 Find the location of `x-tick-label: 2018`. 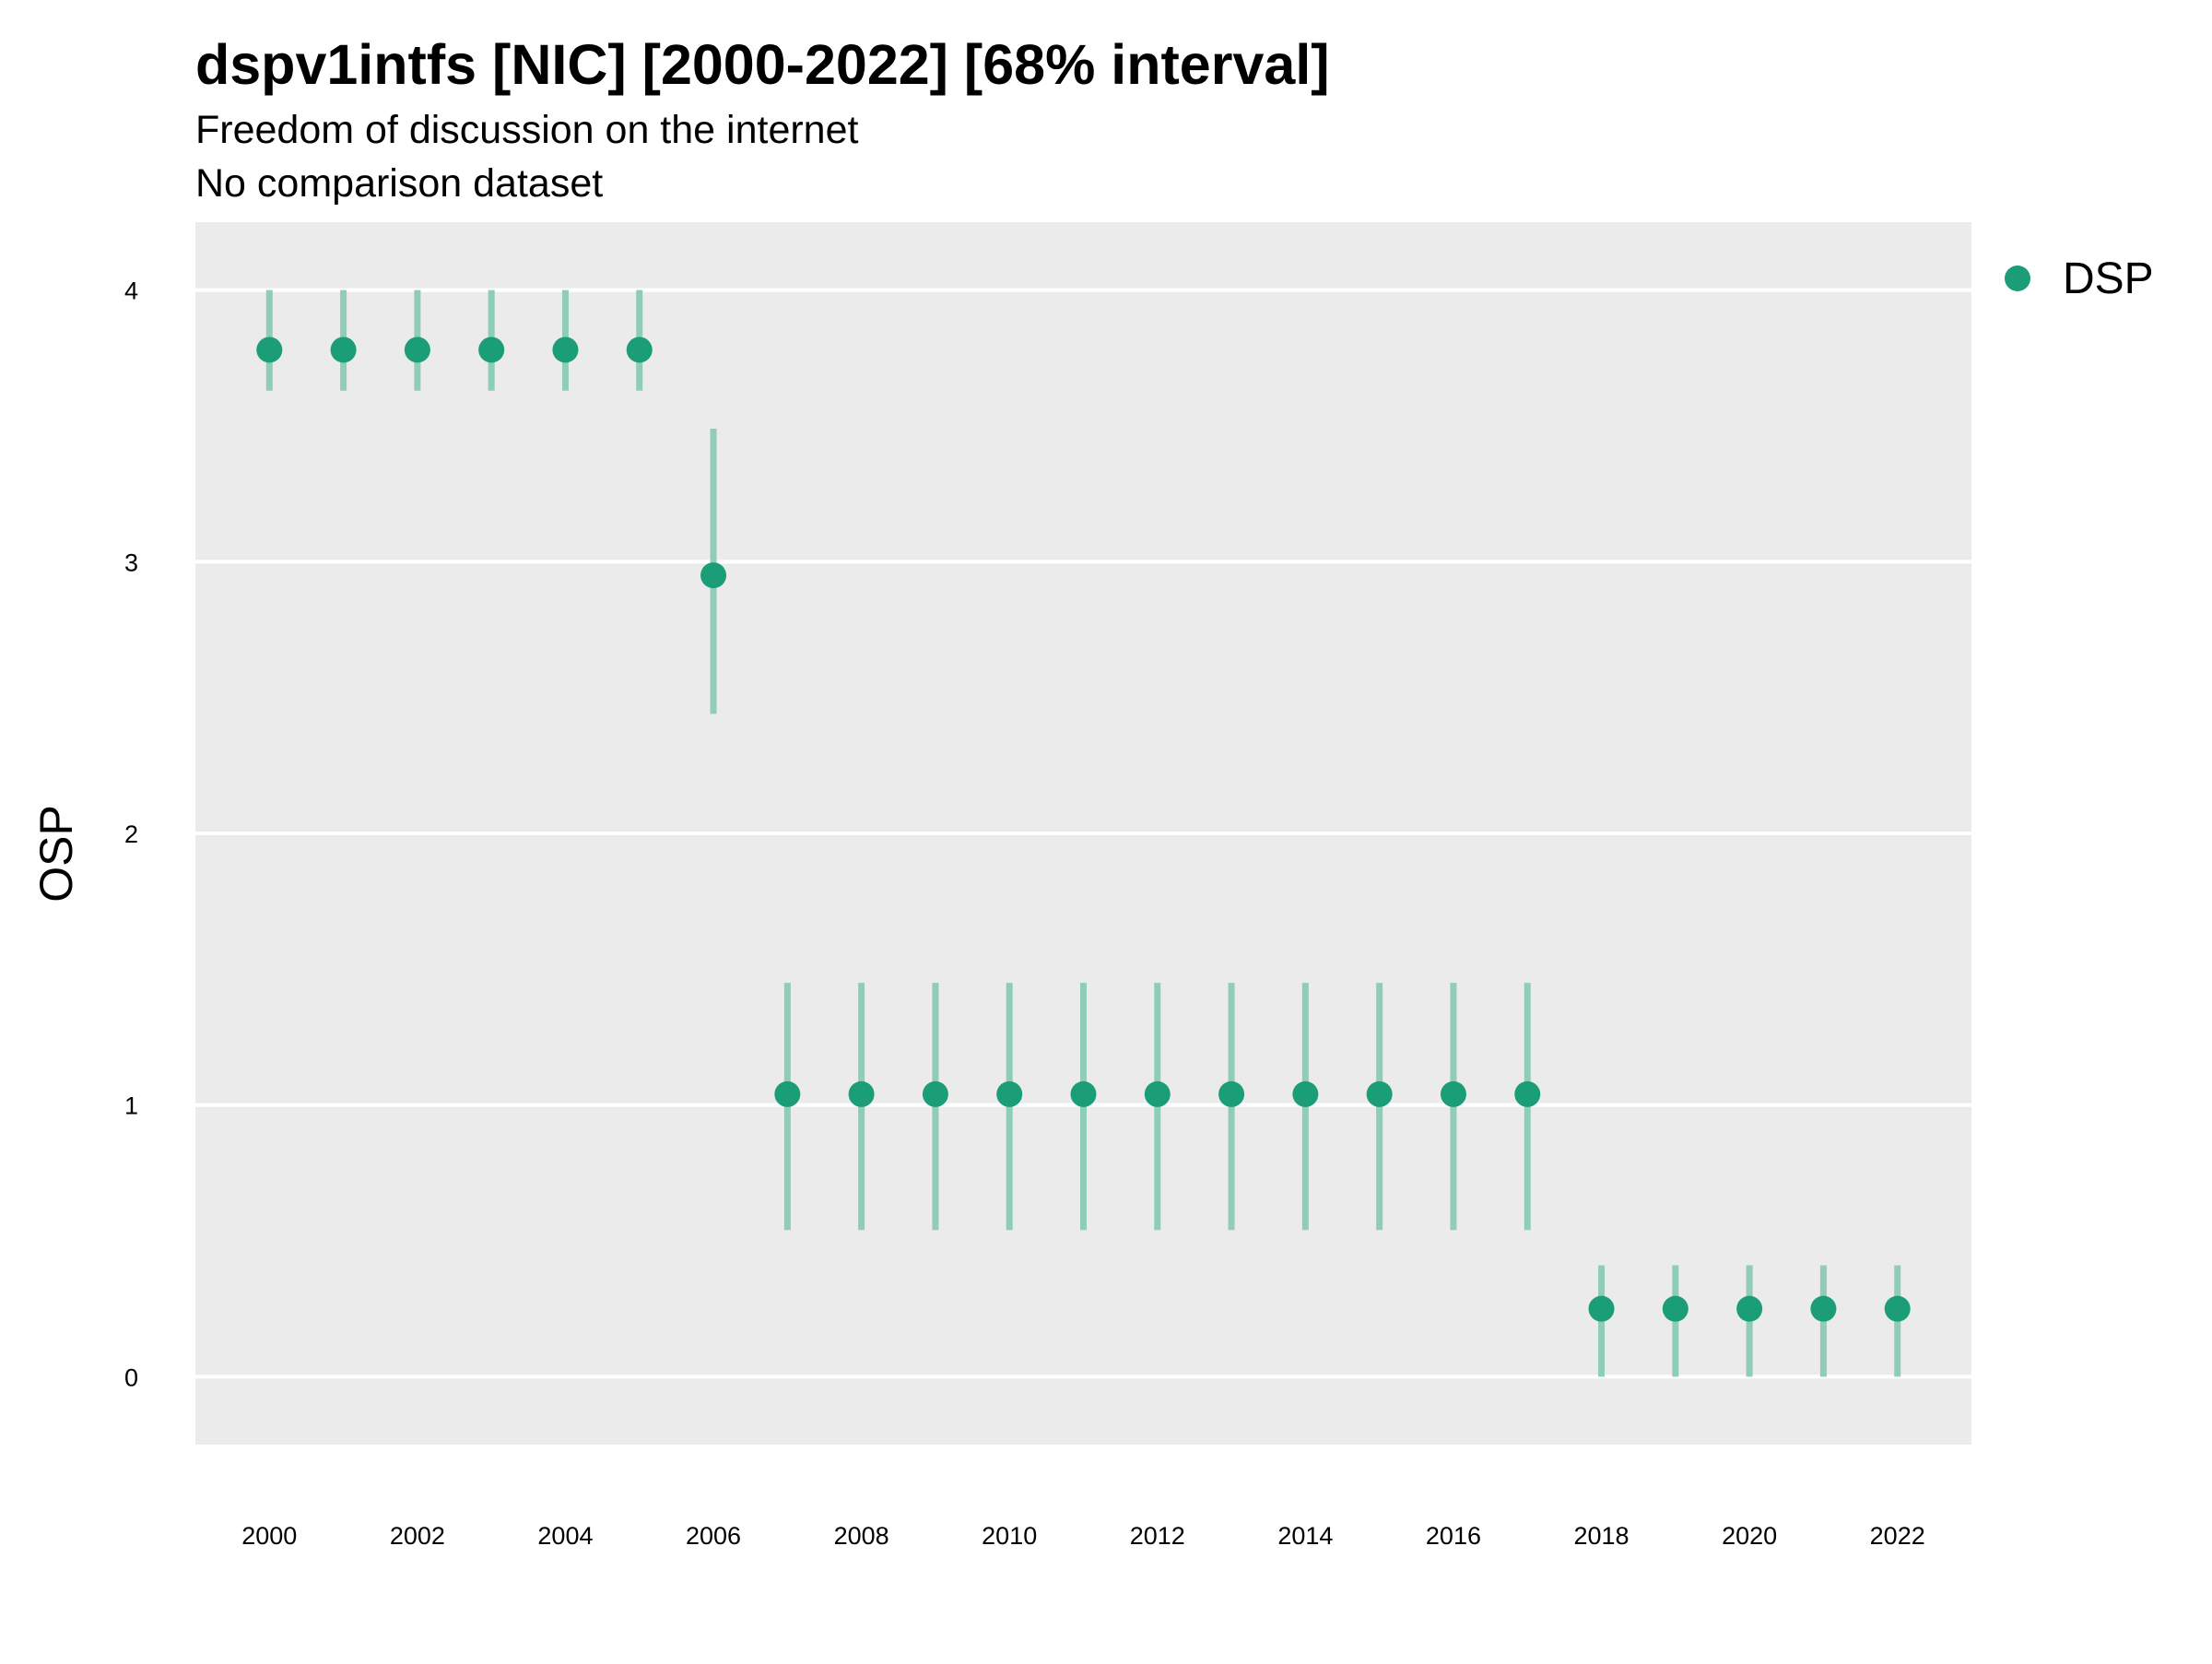

x-tick-label: 2018 is located at coordinates (1602, 1536).